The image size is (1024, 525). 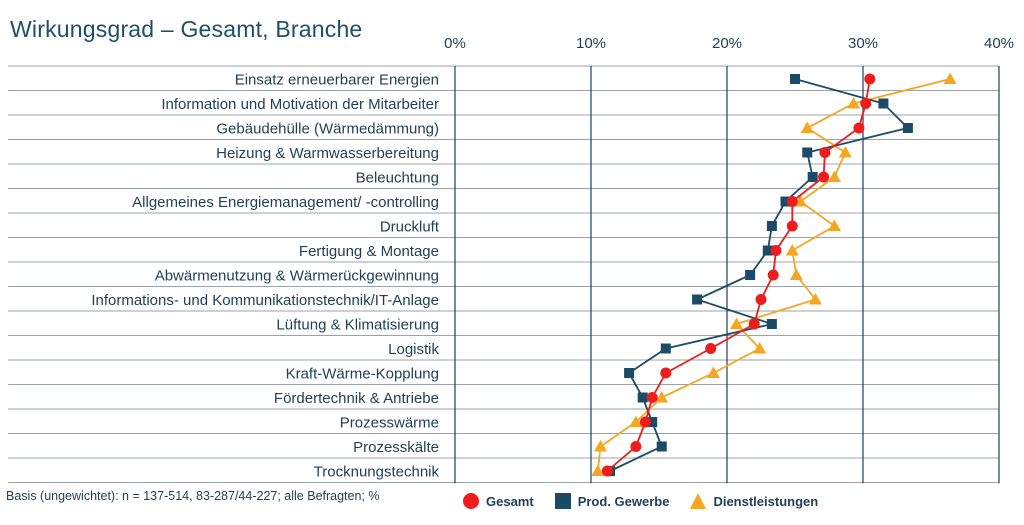 What do you see at coordinates (396, 447) in the screenshot?
I see `category-label: Prozesskälte` at bounding box center [396, 447].